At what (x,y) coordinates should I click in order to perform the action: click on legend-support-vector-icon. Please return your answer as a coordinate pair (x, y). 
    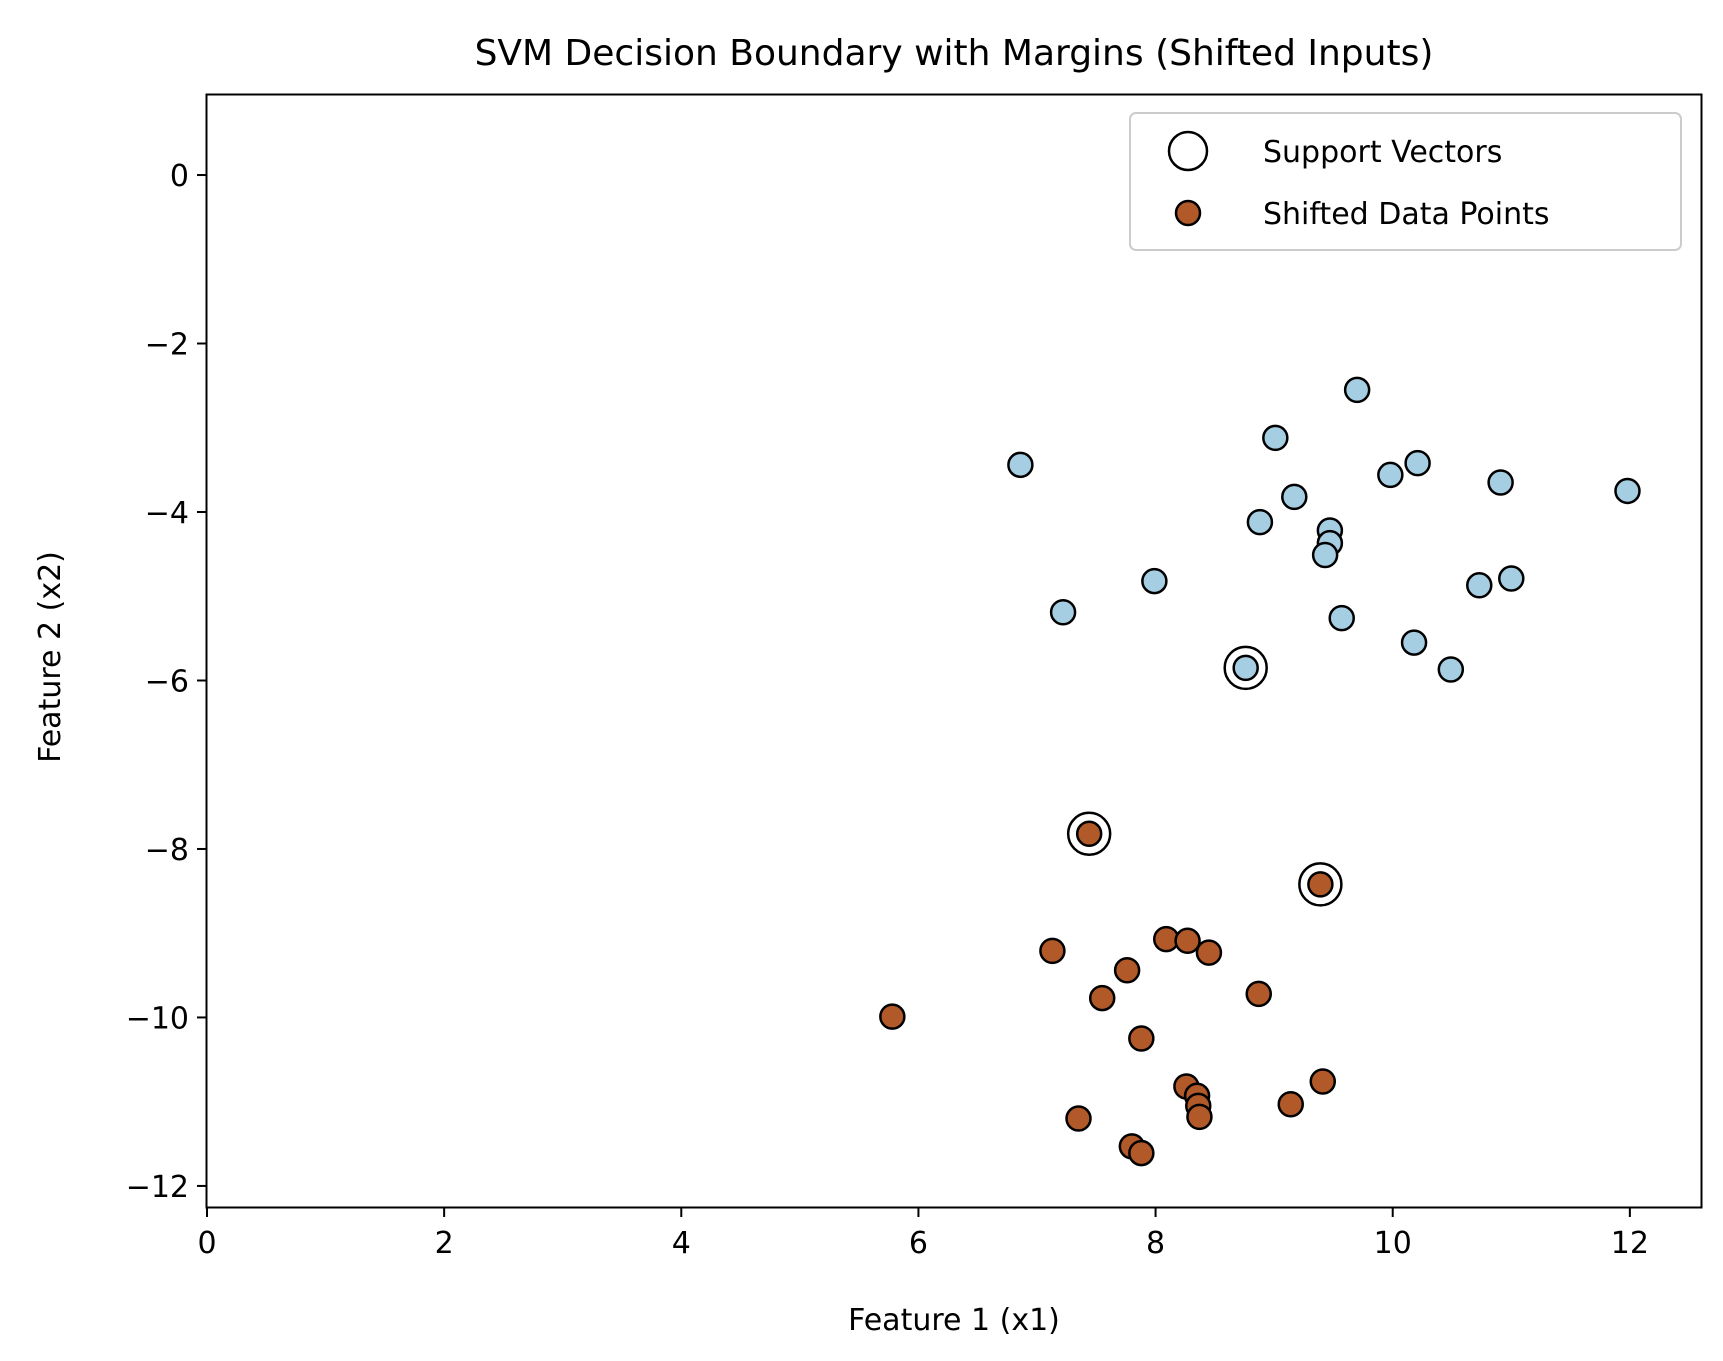
    Looking at the image, I should click on (1188, 151).